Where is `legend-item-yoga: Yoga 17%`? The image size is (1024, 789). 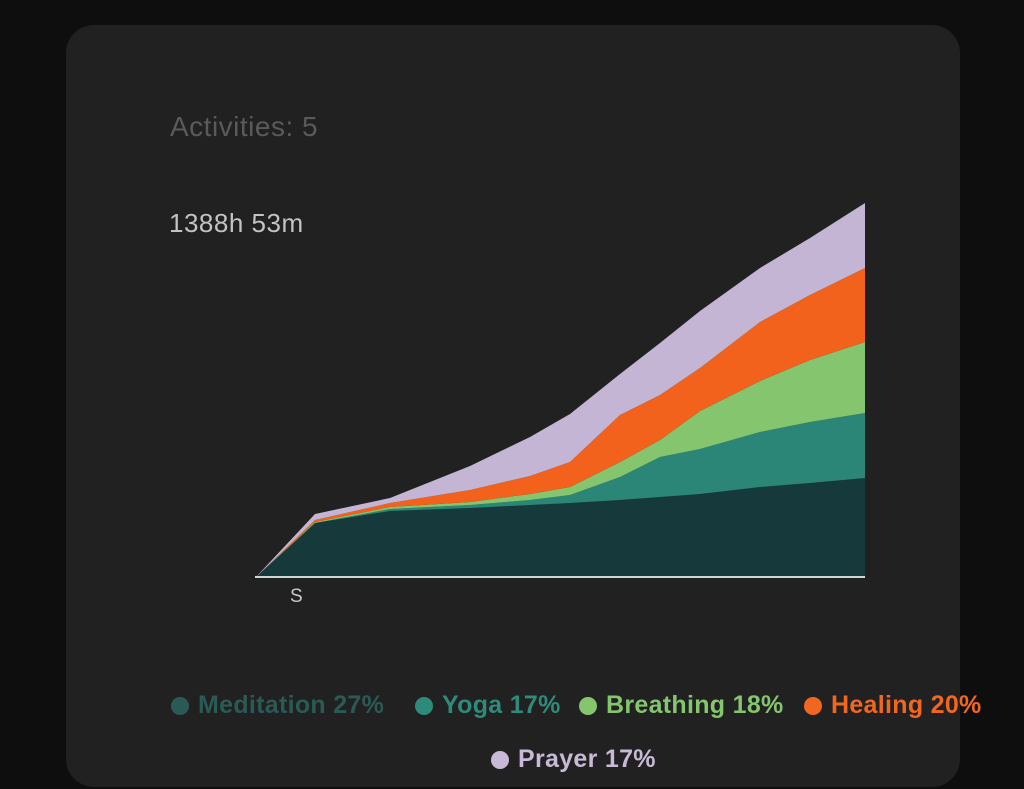
legend-item-yoga: Yoga 17% is located at coordinates (488, 705).